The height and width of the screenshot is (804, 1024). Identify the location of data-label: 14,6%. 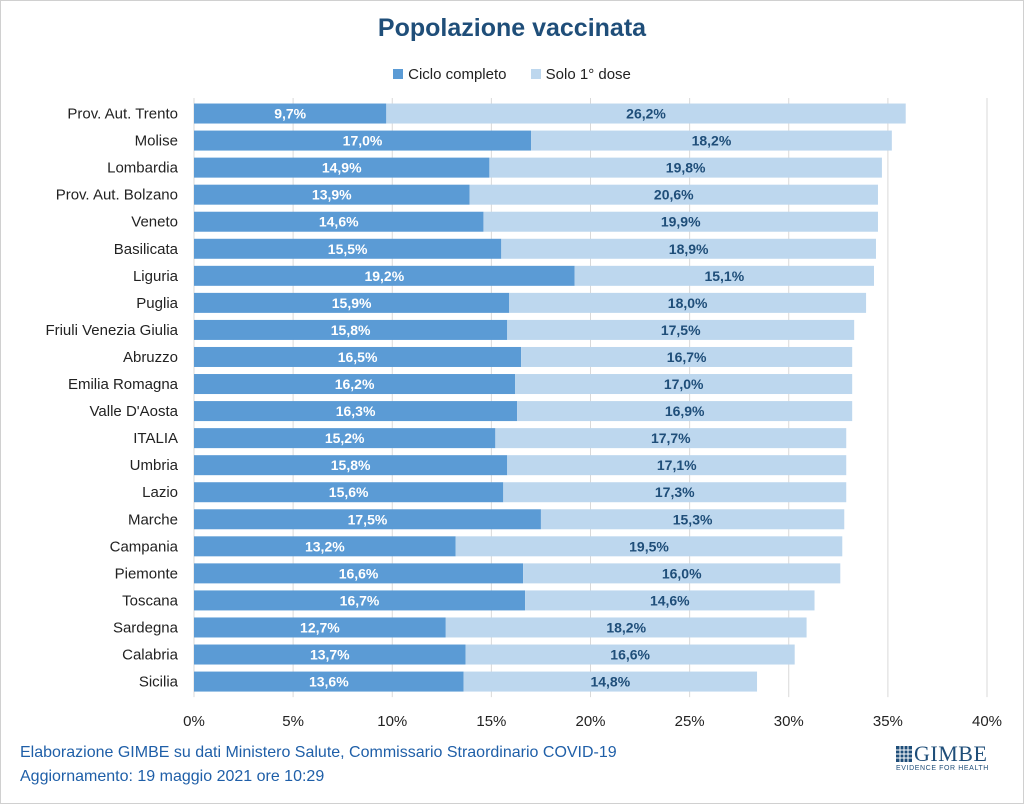
(670, 600).